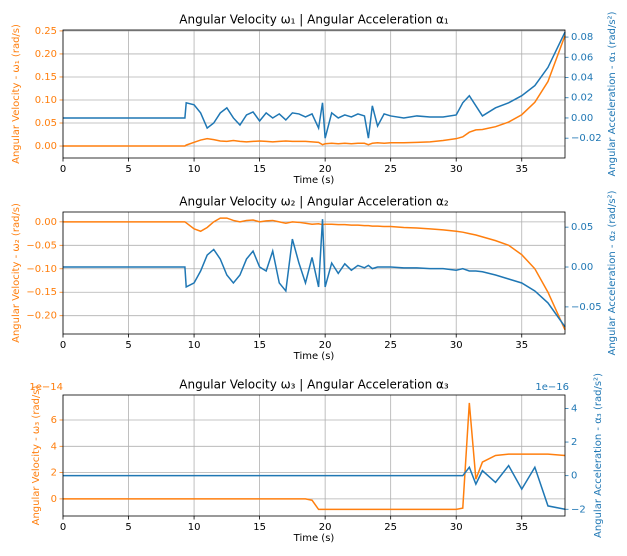 Image resolution: width=627 pixels, height=556 pixels. I want to click on y-tick-label: −0.05, so click(41, 245).